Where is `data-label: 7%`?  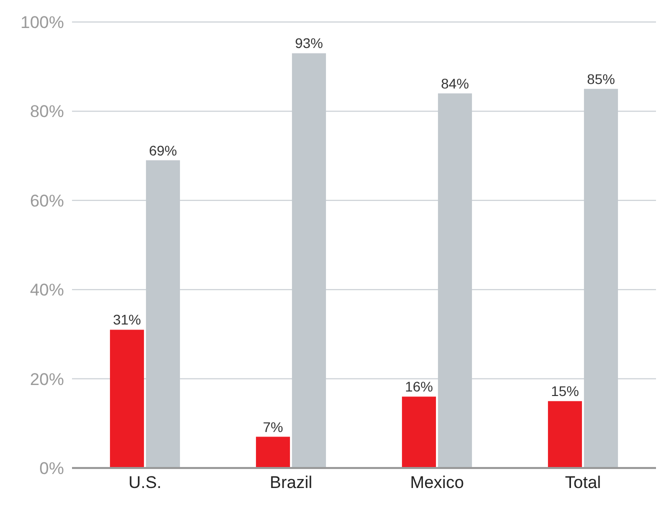
data-label: 7% is located at coordinates (273, 426).